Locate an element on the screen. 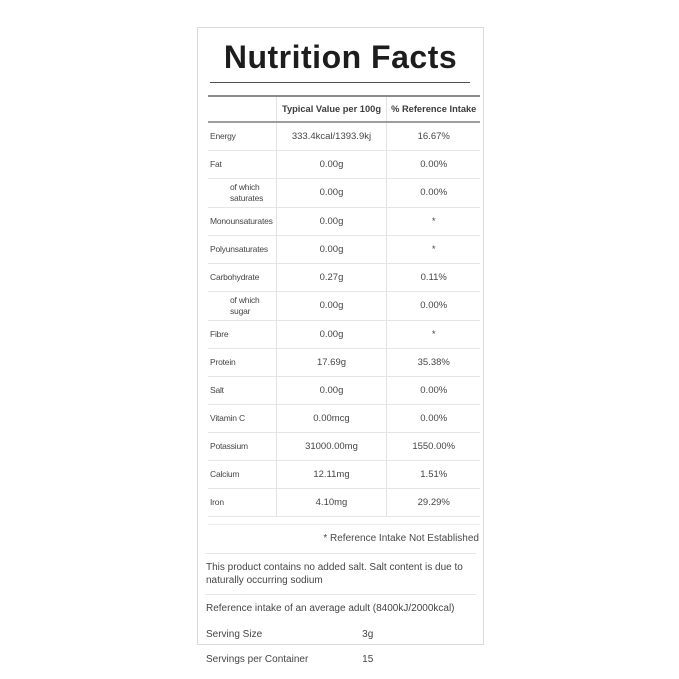  table-row: Energy 333.4kcal/1393.9kj 16.67% is located at coordinates (344, 136).